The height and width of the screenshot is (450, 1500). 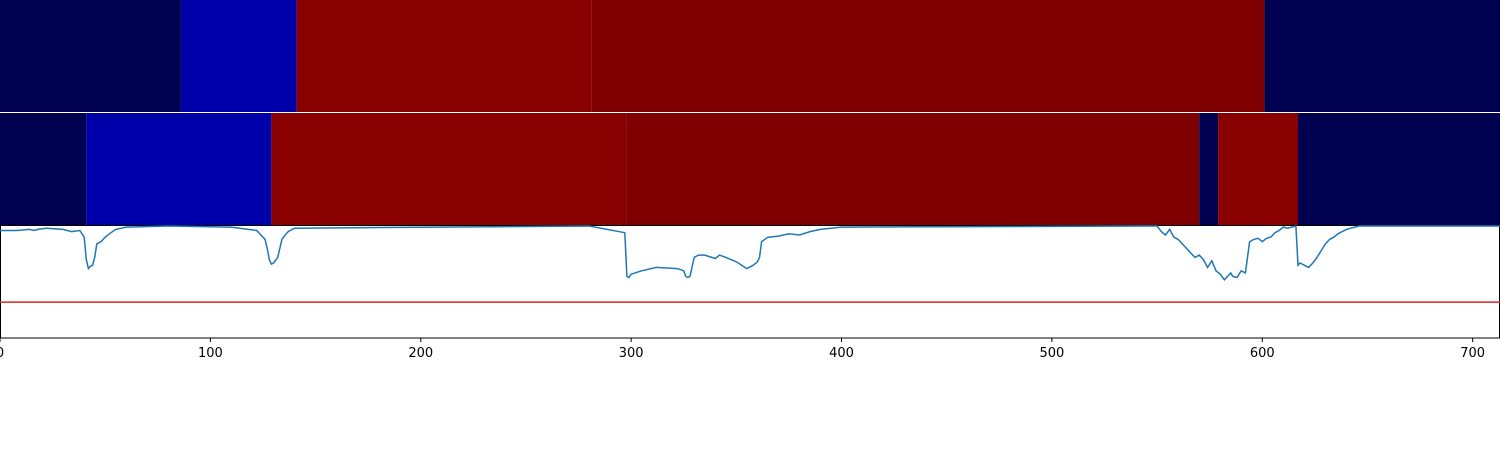 What do you see at coordinates (1262, 353) in the screenshot?
I see `x-tick-label: 600` at bounding box center [1262, 353].